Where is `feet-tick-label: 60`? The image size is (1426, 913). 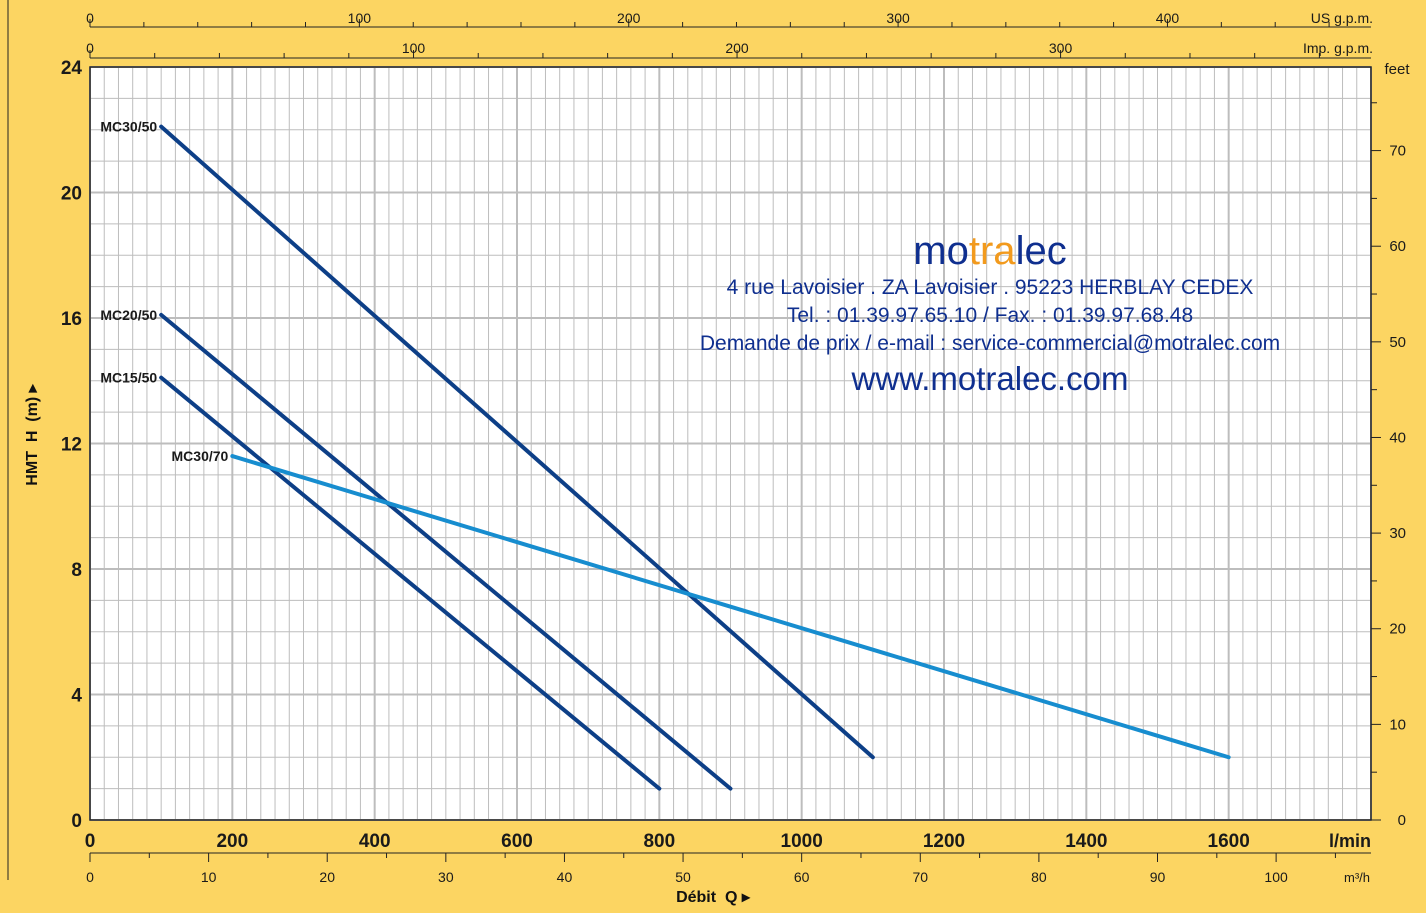 feet-tick-label: 60 is located at coordinates (1397, 246).